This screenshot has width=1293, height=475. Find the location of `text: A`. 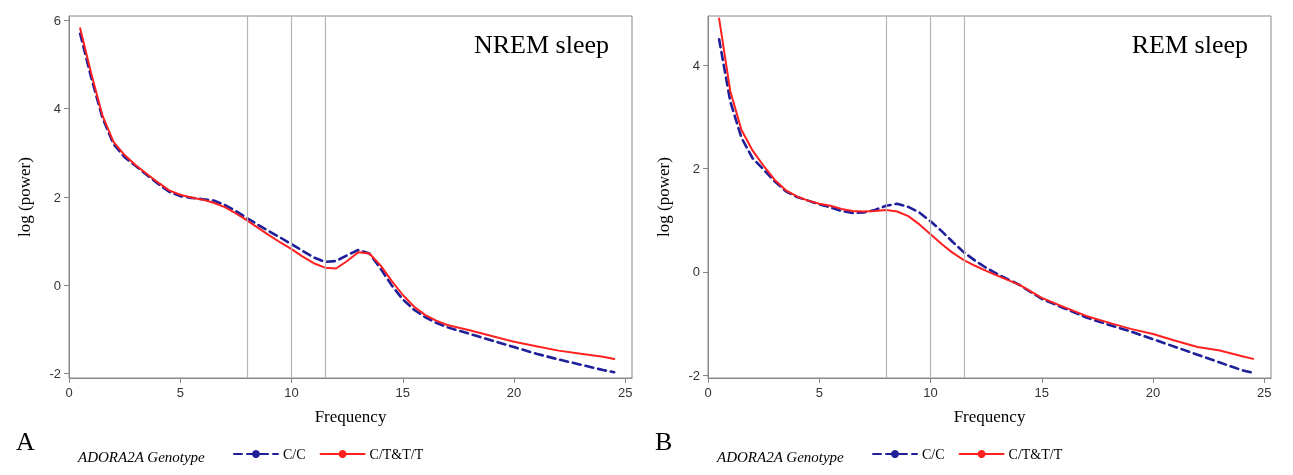

text: A is located at coordinates (25, 441).